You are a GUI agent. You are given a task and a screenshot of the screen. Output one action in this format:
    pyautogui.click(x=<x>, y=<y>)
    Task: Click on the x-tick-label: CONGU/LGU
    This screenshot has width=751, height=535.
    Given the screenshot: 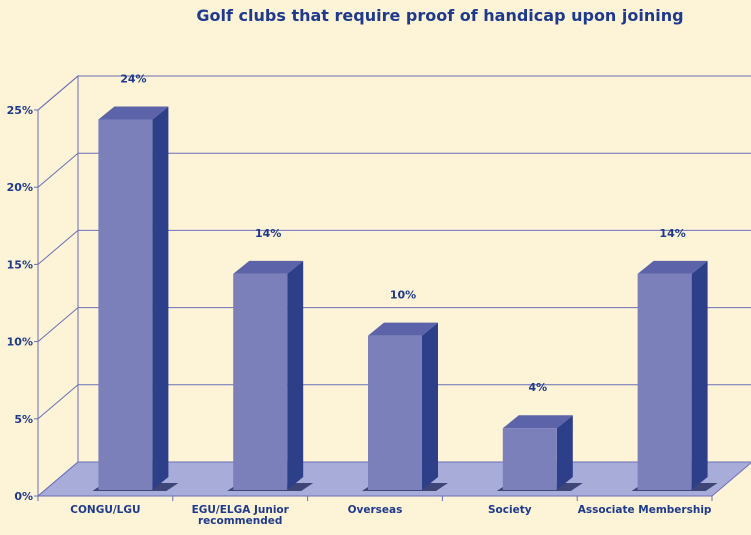 What is the action you would take?
    pyautogui.click(x=105, y=510)
    